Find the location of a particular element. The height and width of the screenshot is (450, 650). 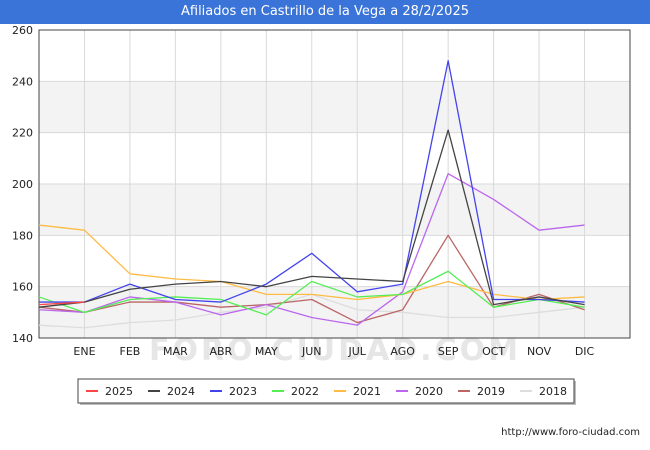

y-tick-label: 220 is located at coordinates (22, 133).